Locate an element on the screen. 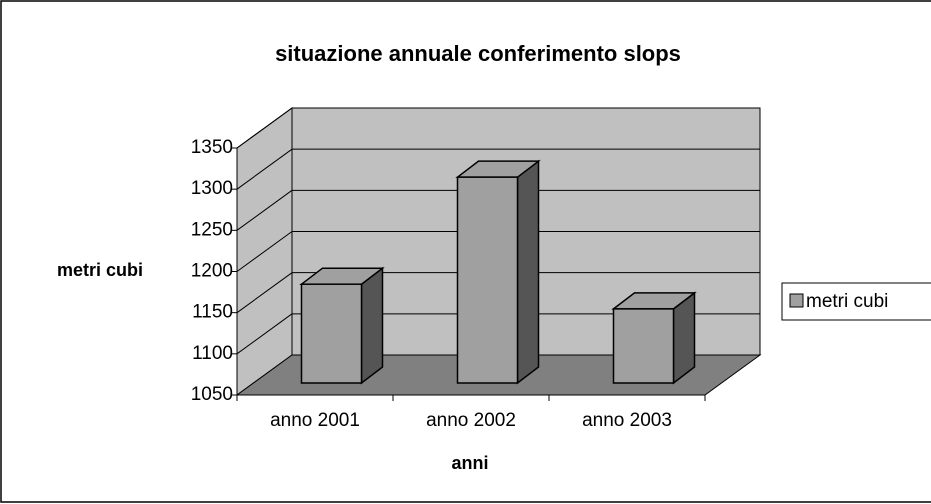  y-tick-label: 1150 is located at coordinates (212, 312).